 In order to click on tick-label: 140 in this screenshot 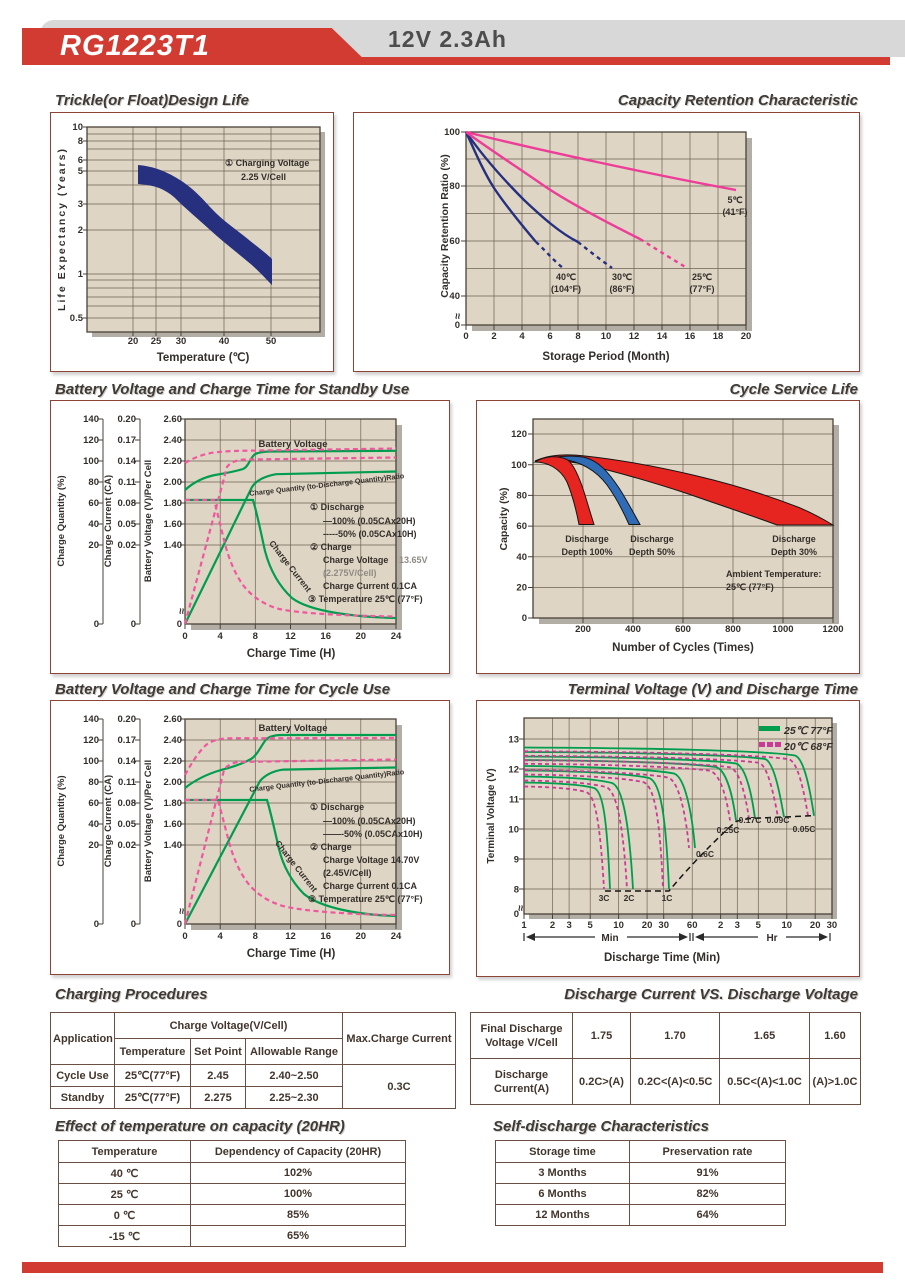, I will do `click(91, 719)`.